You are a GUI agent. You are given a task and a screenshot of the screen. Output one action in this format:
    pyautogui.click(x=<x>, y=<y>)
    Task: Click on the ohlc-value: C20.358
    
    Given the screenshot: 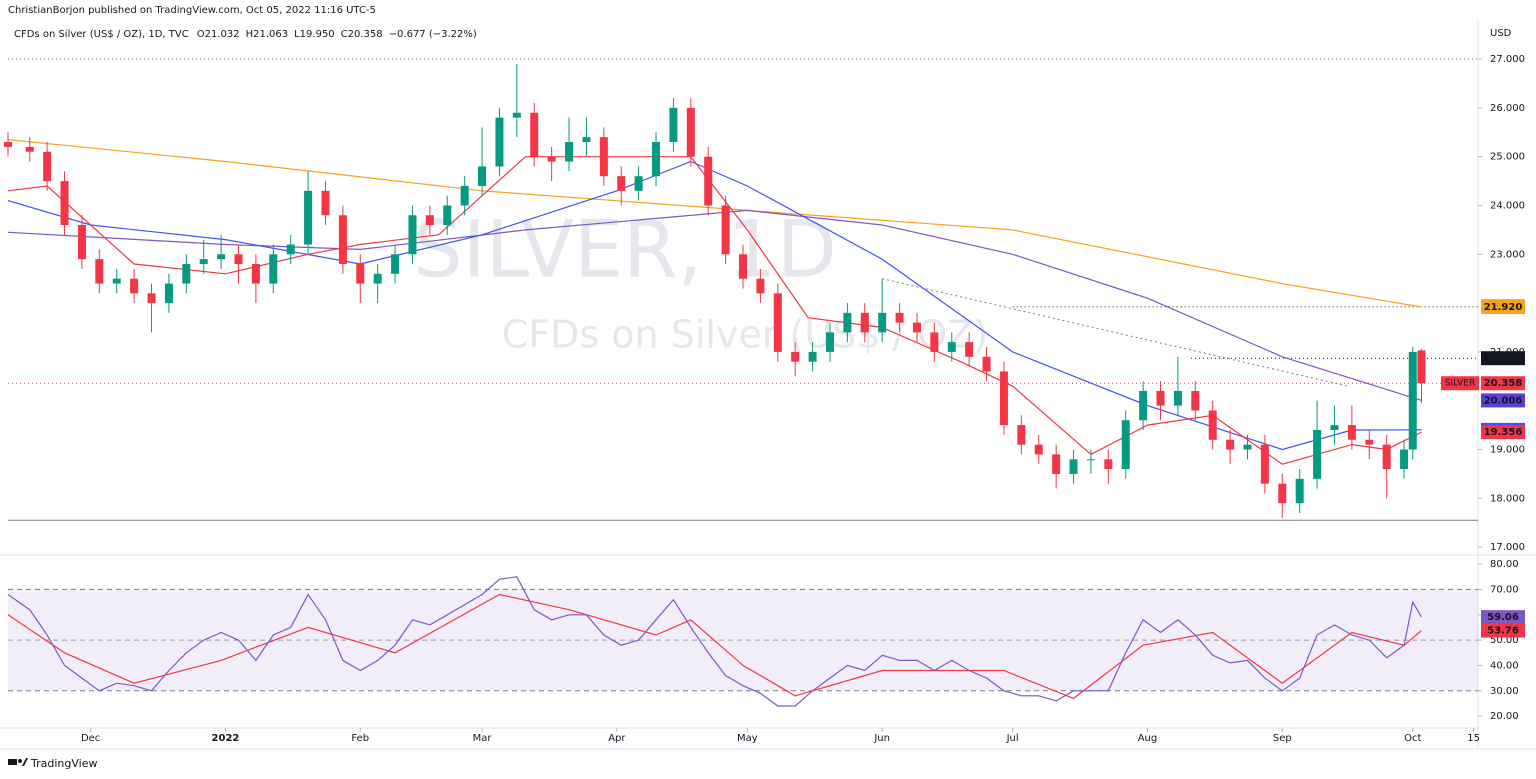 What is the action you would take?
    pyautogui.click(x=362, y=34)
    